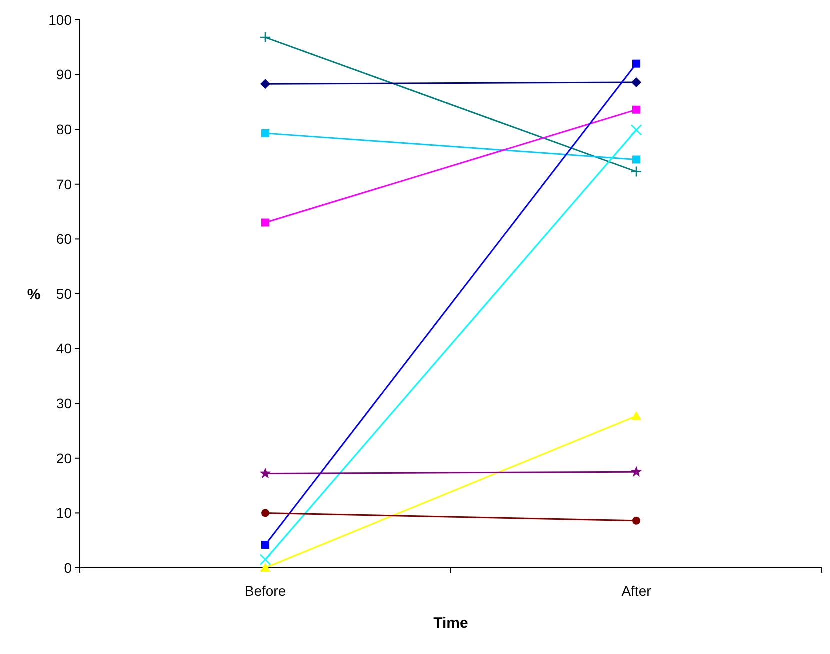 This screenshot has width=830, height=654. Describe the element at coordinates (60, 20) in the screenshot. I see `y-tick-label: 100` at that location.